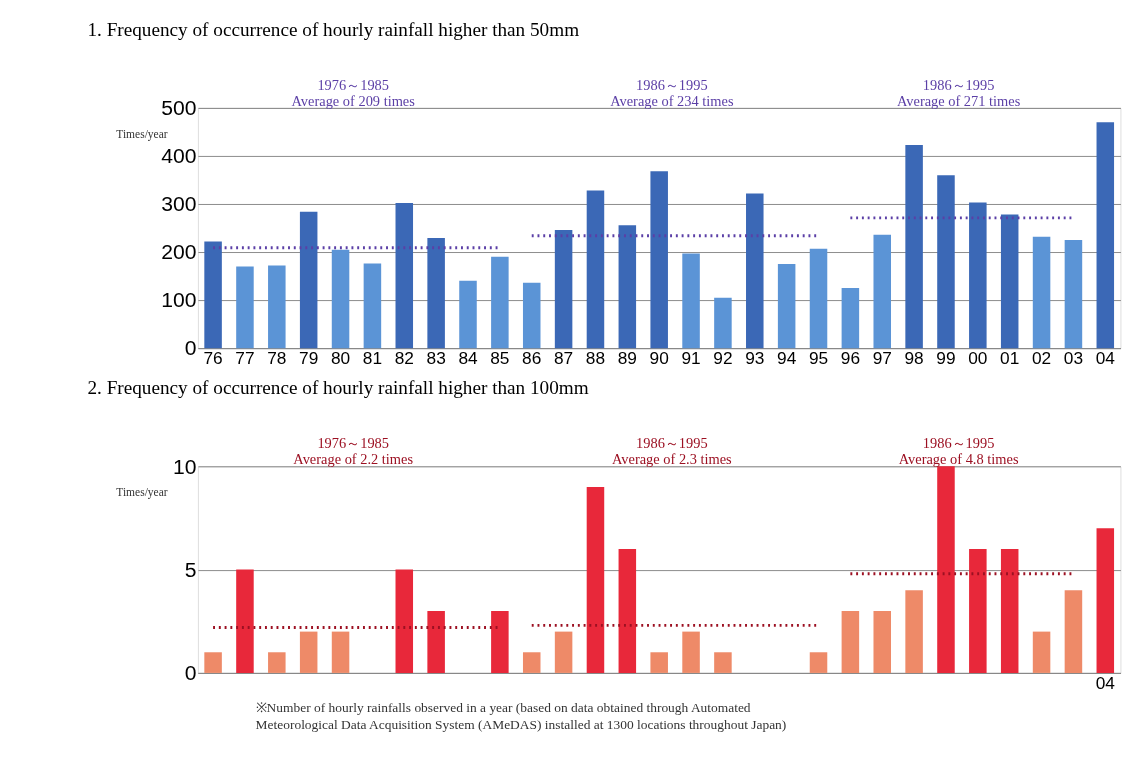 The image size is (1131, 783). Describe the element at coordinates (1041, 357) in the screenshot. I see `x-tick-label: 02` at that location.